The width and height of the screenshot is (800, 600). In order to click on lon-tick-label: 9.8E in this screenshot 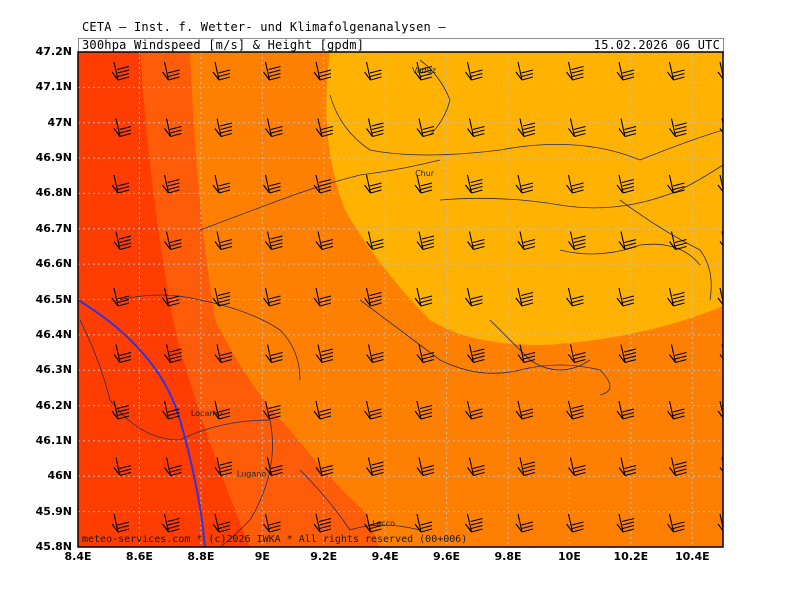, I will do `click(508, 556)`.